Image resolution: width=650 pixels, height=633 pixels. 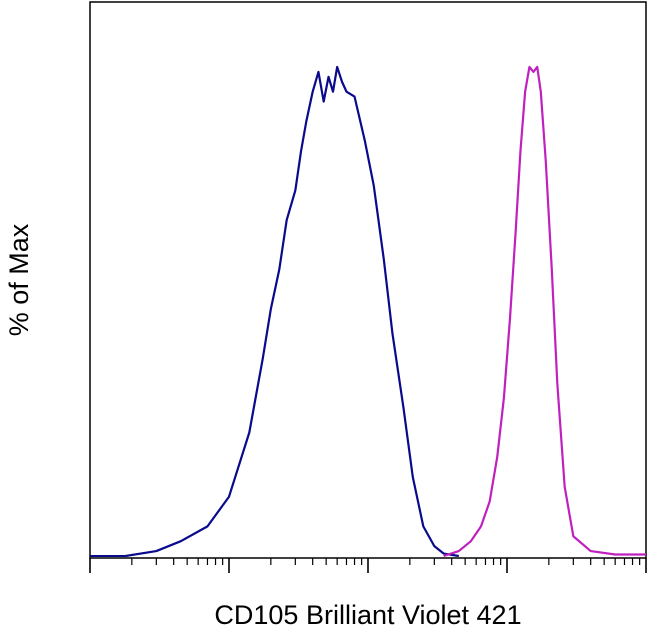 I want to click on x-axis-label: CD105 Brilliant Violet 421, so click(x=367, y=615).